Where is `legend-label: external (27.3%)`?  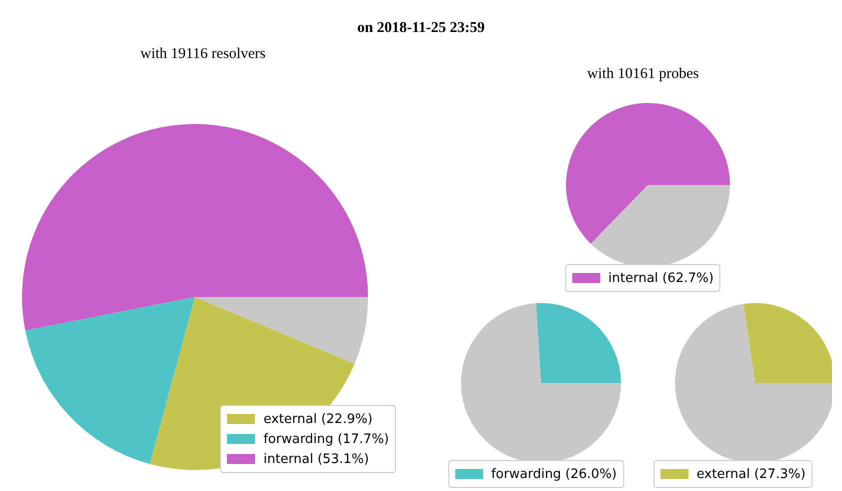 legend-label: external (27.3%) is located at coordinates (751, 474).